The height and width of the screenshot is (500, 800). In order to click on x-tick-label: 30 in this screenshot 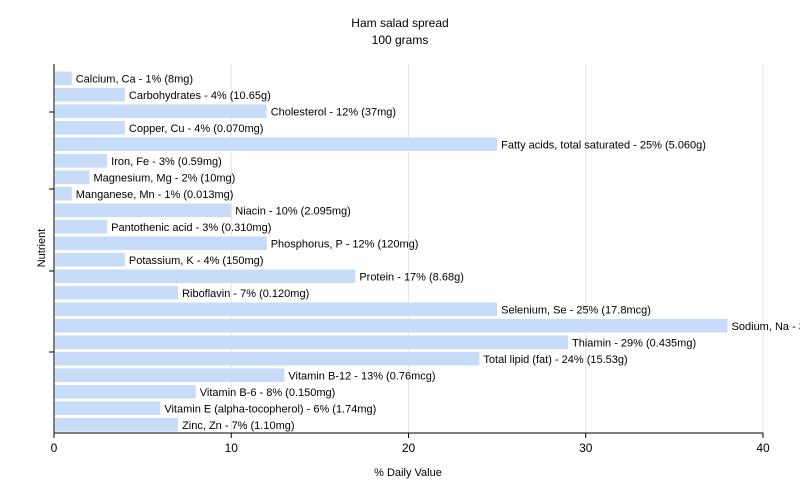, I will do `click(586, 448)`.